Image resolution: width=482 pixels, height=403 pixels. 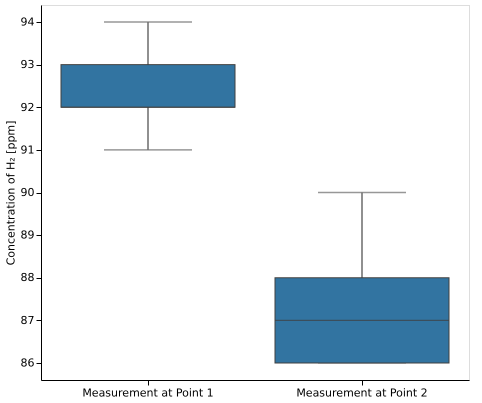 What do you see at coordinates (148, 393) in the screenshot?
I see `x-tick-label: Measurement at Point 1` at bounding box center [148, 393].